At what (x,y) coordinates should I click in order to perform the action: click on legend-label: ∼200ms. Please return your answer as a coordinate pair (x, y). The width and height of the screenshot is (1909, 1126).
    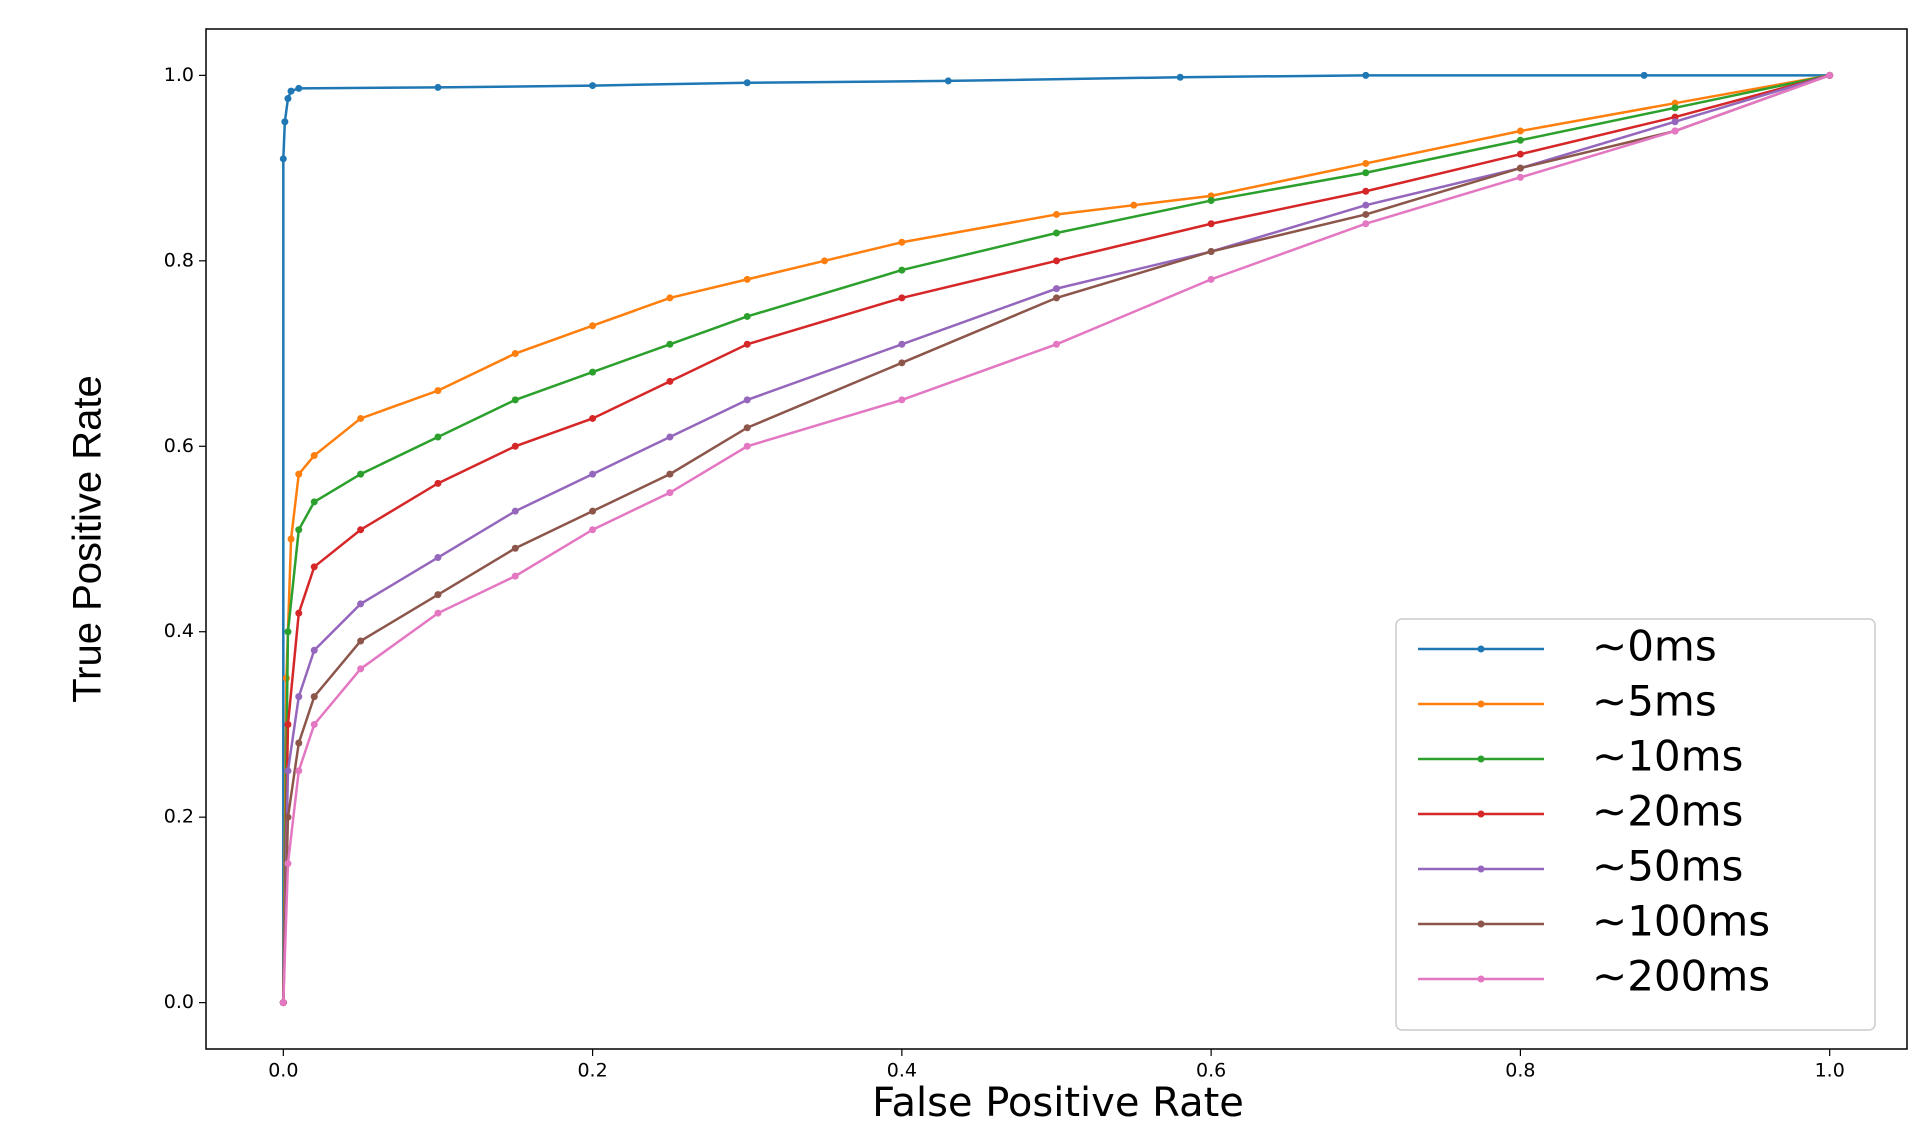
    Looking at the image, I should click on (1681, 976).